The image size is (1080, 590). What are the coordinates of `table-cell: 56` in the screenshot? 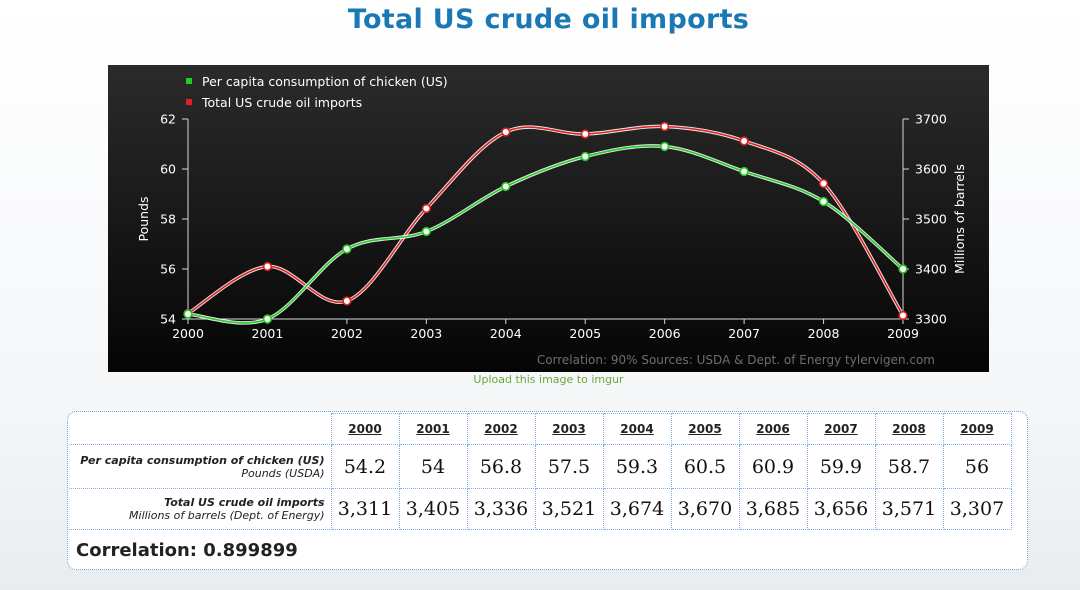 It's located at (977, 466).